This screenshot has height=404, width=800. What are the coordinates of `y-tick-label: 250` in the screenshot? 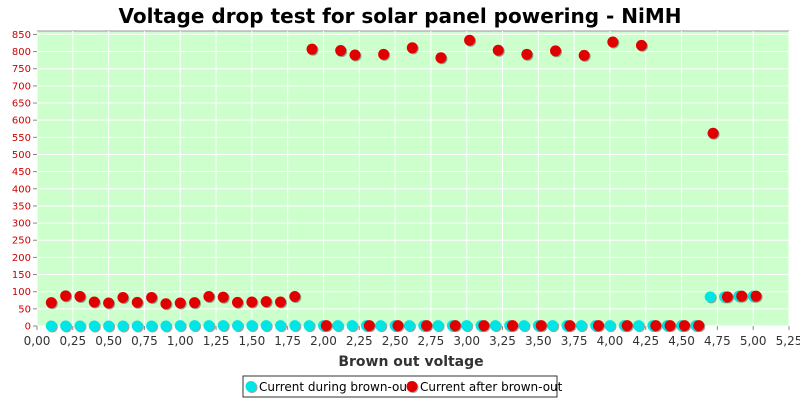 It's located at (21, 241).